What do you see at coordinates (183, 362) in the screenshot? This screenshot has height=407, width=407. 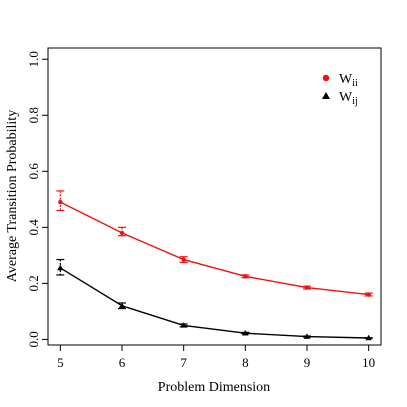 I see `x-tick-label: 7` at bounding box center [183, 362].